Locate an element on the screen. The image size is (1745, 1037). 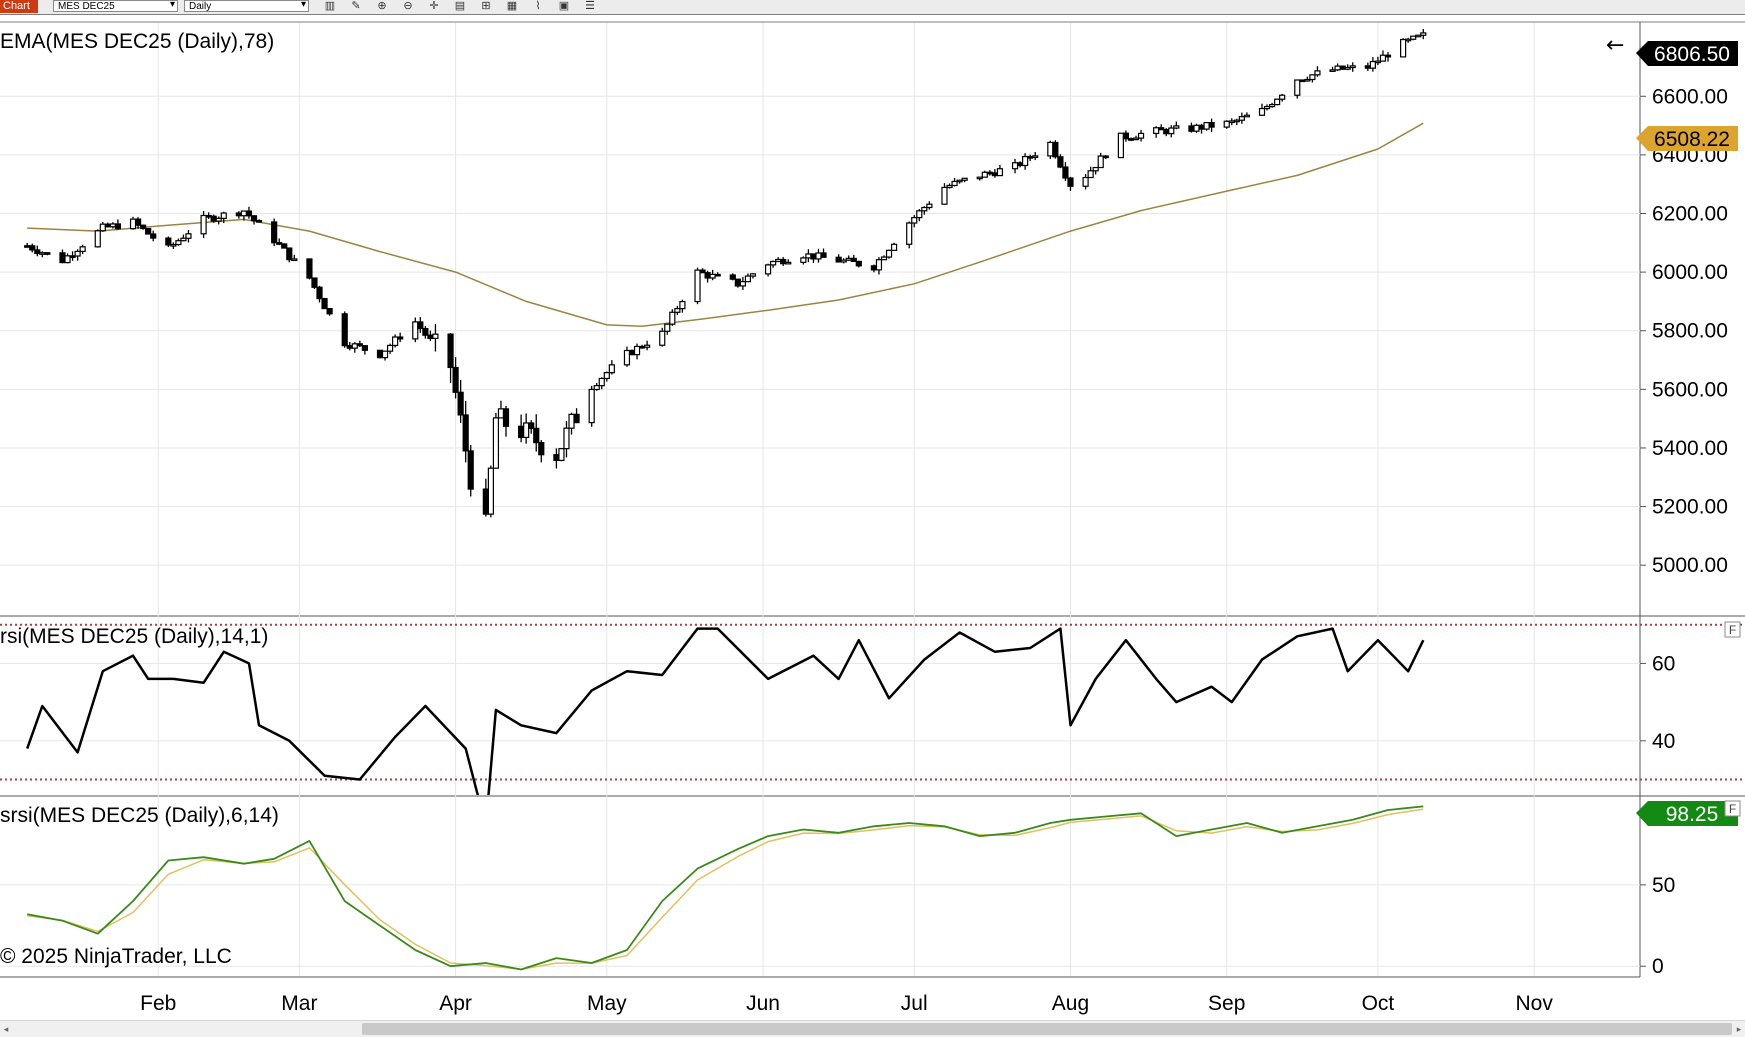
scroll-left-icon: ◂ is located at coordinates (6, 1029).